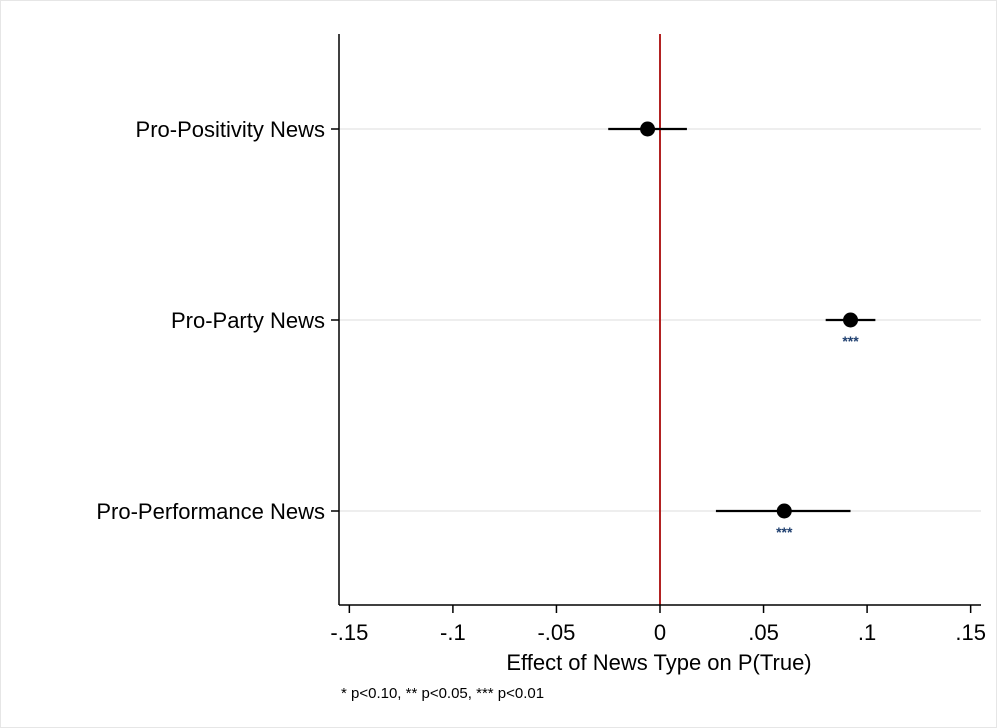 The height and width of the screenshot is (728, 997). Describe the element at coordinates (970, 632) in the screenshot. I see `x-tick-label-6: .15` at that location.